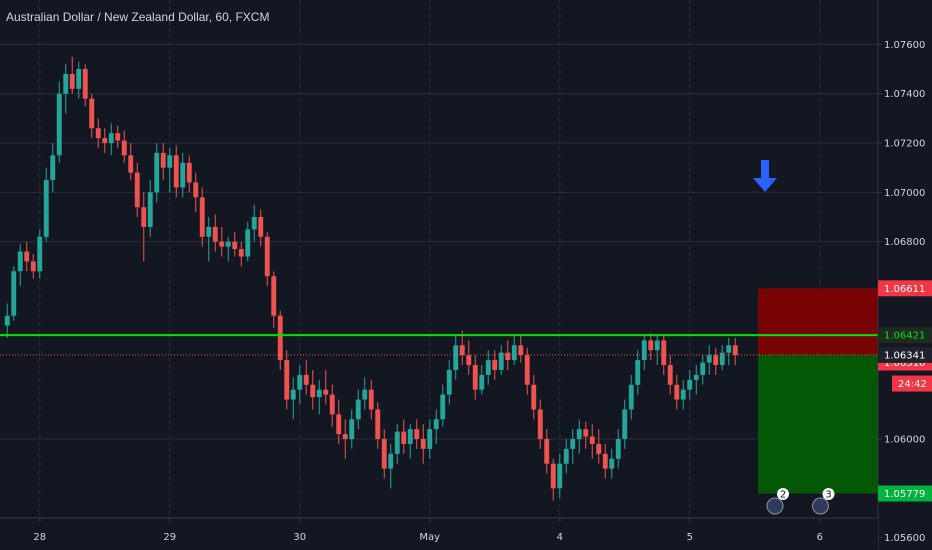 Image resolution: width=932 pixels, height=550 pixels. Describe the element at coordinates (560, 537) in the screenshot. I see `x-tick-label: 4` at that location.